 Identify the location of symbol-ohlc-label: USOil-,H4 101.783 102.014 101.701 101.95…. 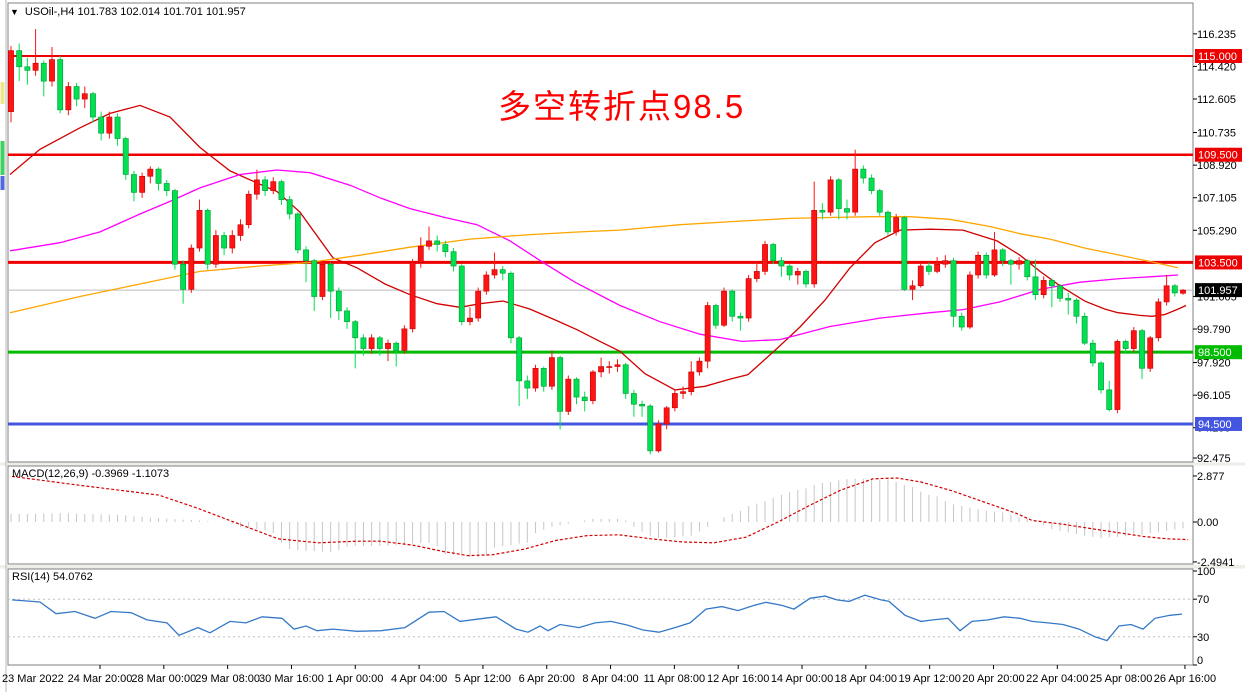
(135, 12).